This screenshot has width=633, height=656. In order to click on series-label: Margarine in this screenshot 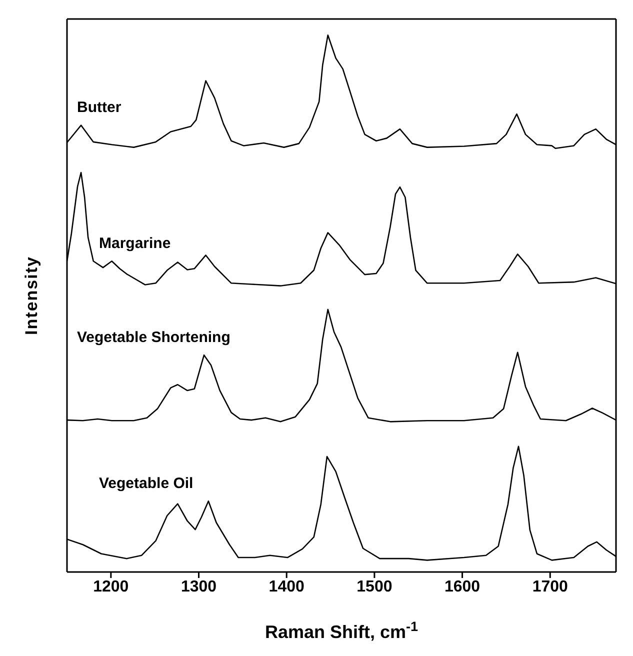, I will do `click(135, 243)`.